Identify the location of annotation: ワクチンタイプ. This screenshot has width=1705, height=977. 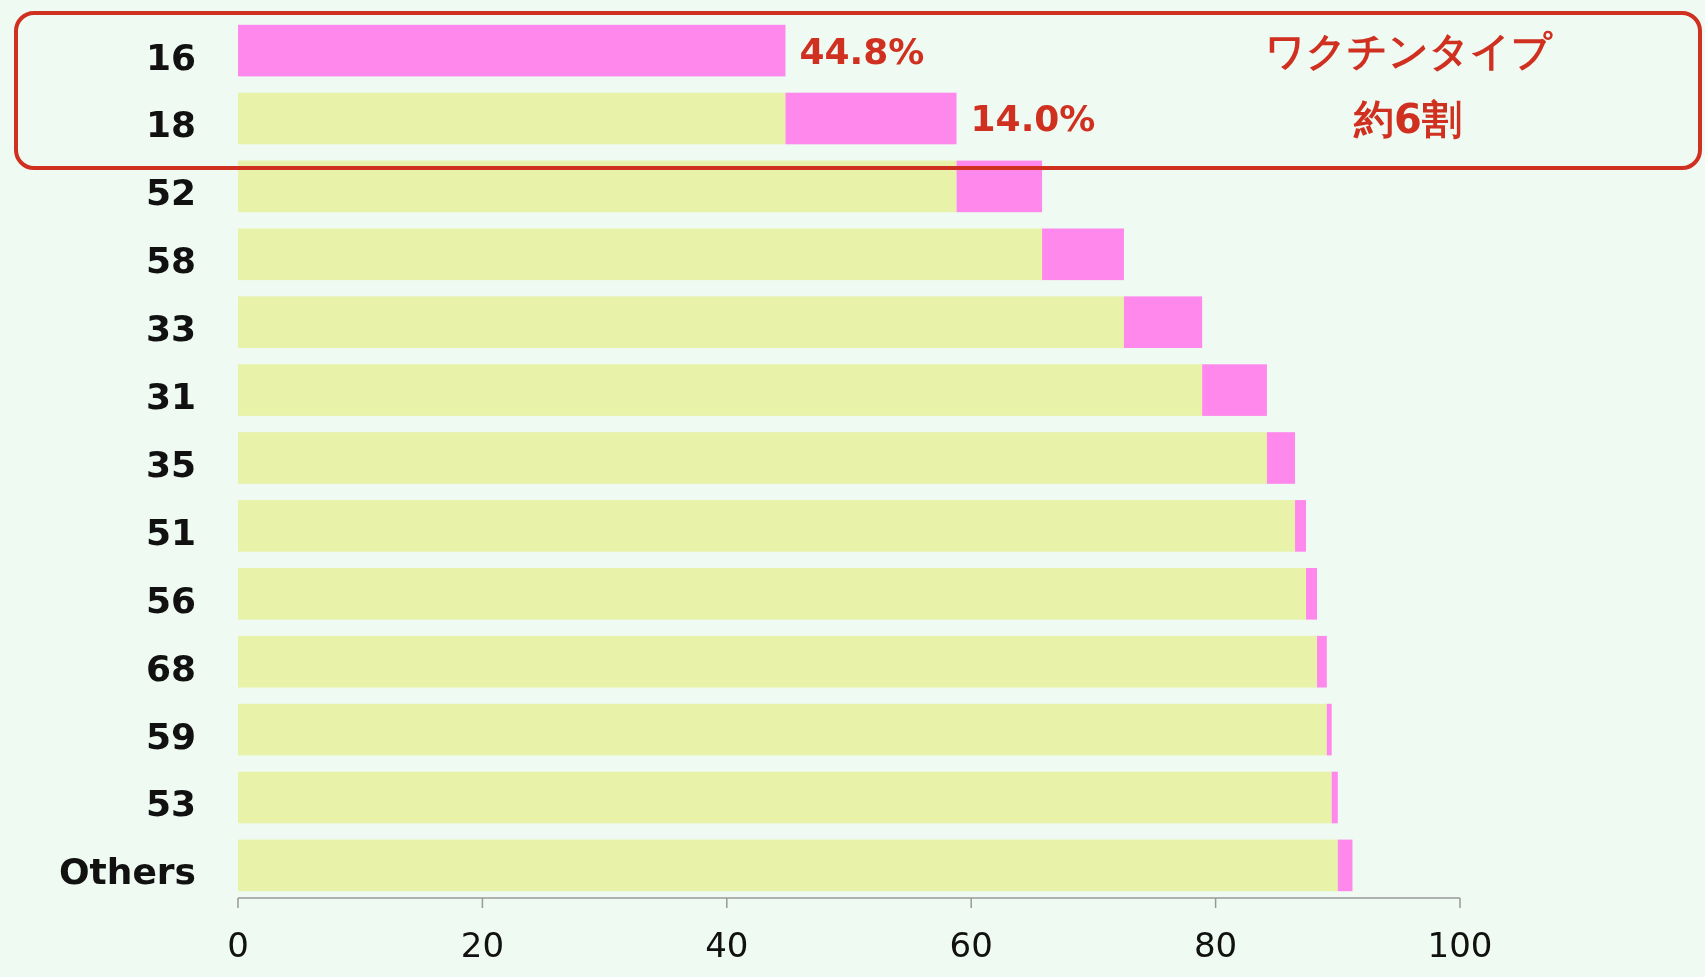
(1408, 50).